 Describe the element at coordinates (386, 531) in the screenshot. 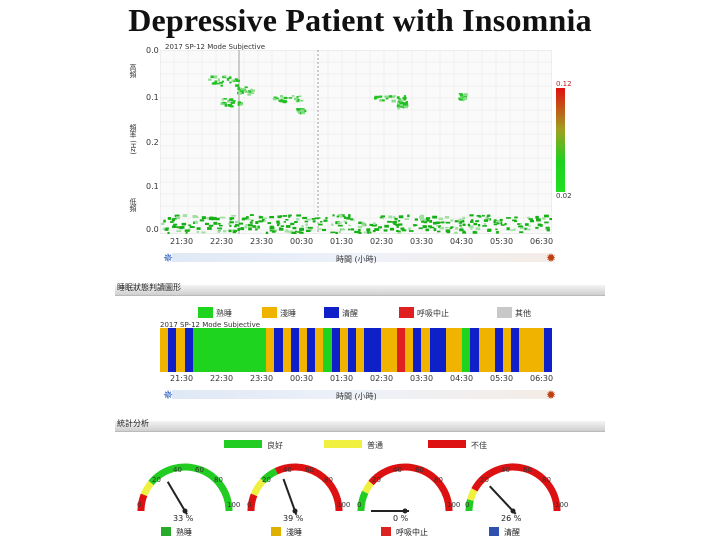

I see `apnea-icon` at that location.